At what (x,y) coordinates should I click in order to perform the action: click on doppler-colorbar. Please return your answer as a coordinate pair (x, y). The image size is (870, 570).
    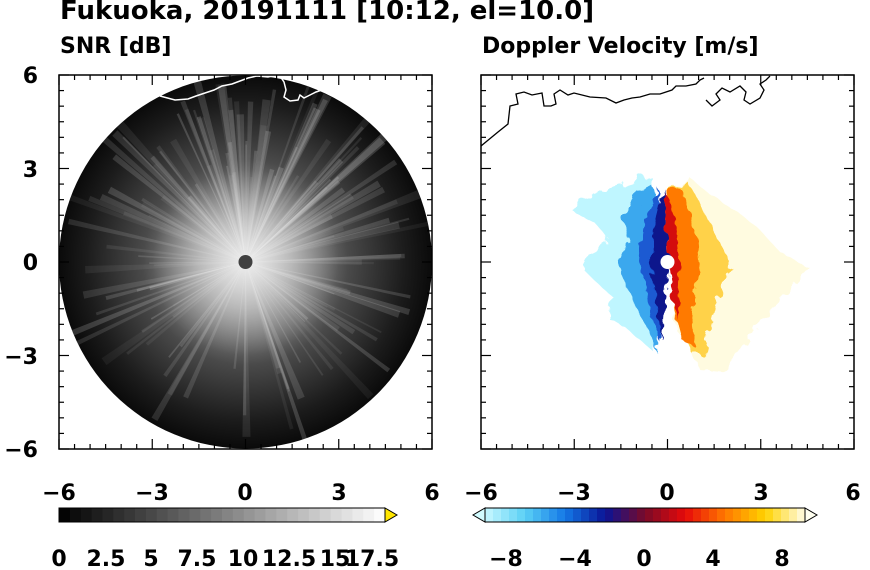
    Looking at the image, I should click on (645, 515).